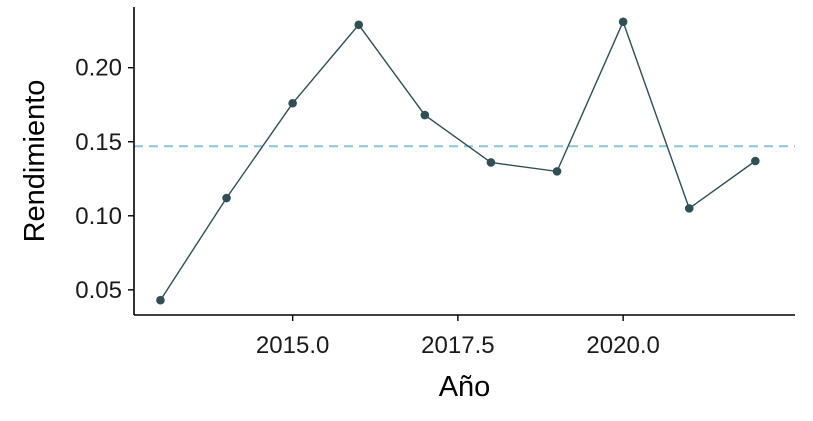 The width and height of the screenshot is (813, 421). I want to click on x-tick-label: 2020.0, so click(622, 345).